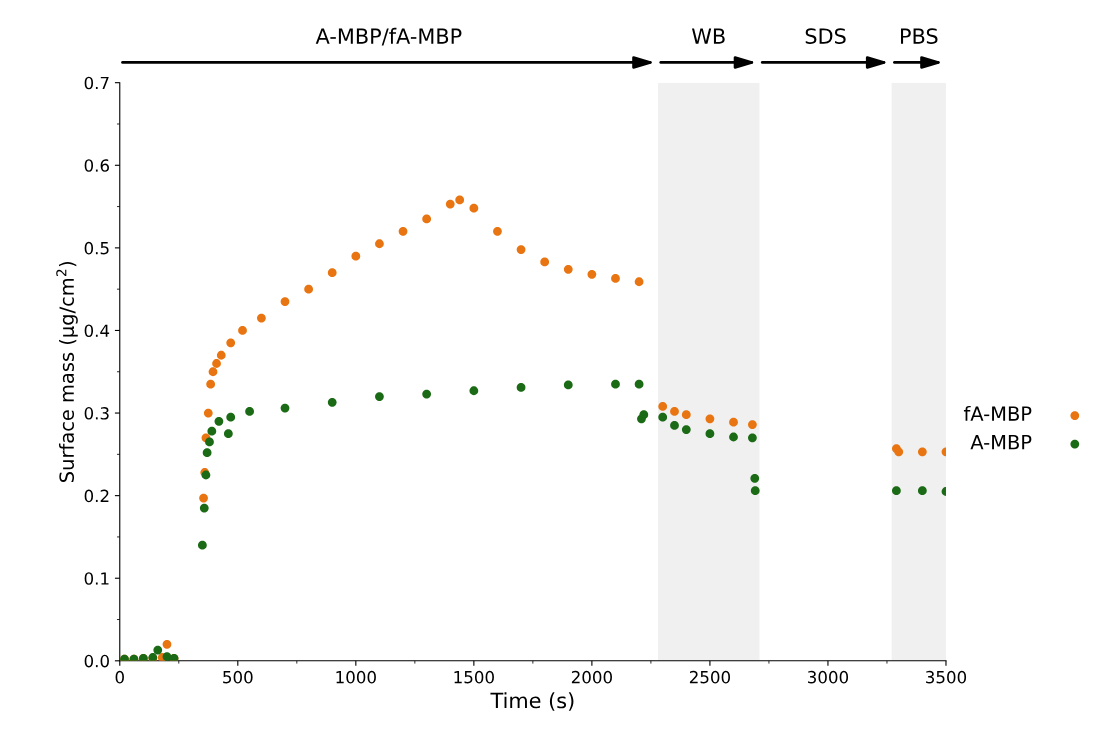  What do you see at coordinates (825, 36) in the screenshot?
I see `text: SDS` at bounding box center [825, 36].